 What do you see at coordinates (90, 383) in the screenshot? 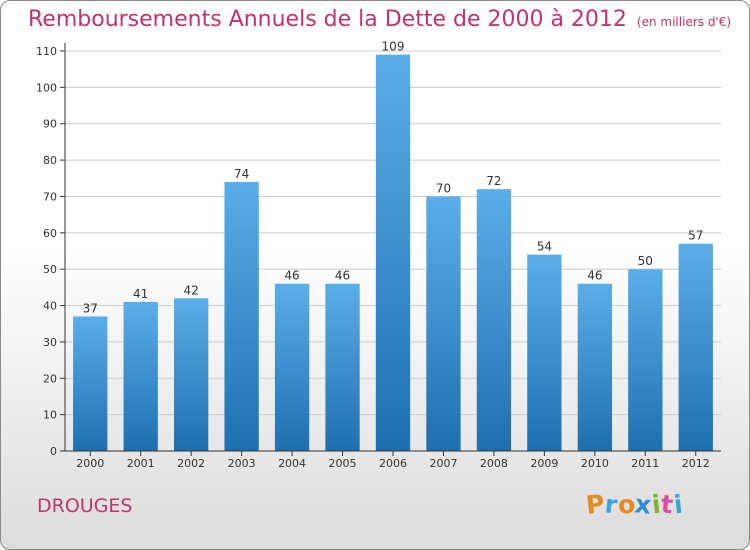
I see `bar-2000` at bounding box center [90, 383].